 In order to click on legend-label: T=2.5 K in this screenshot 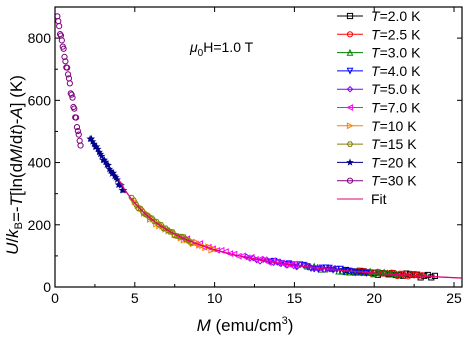, I will do `click(396, 34)`.